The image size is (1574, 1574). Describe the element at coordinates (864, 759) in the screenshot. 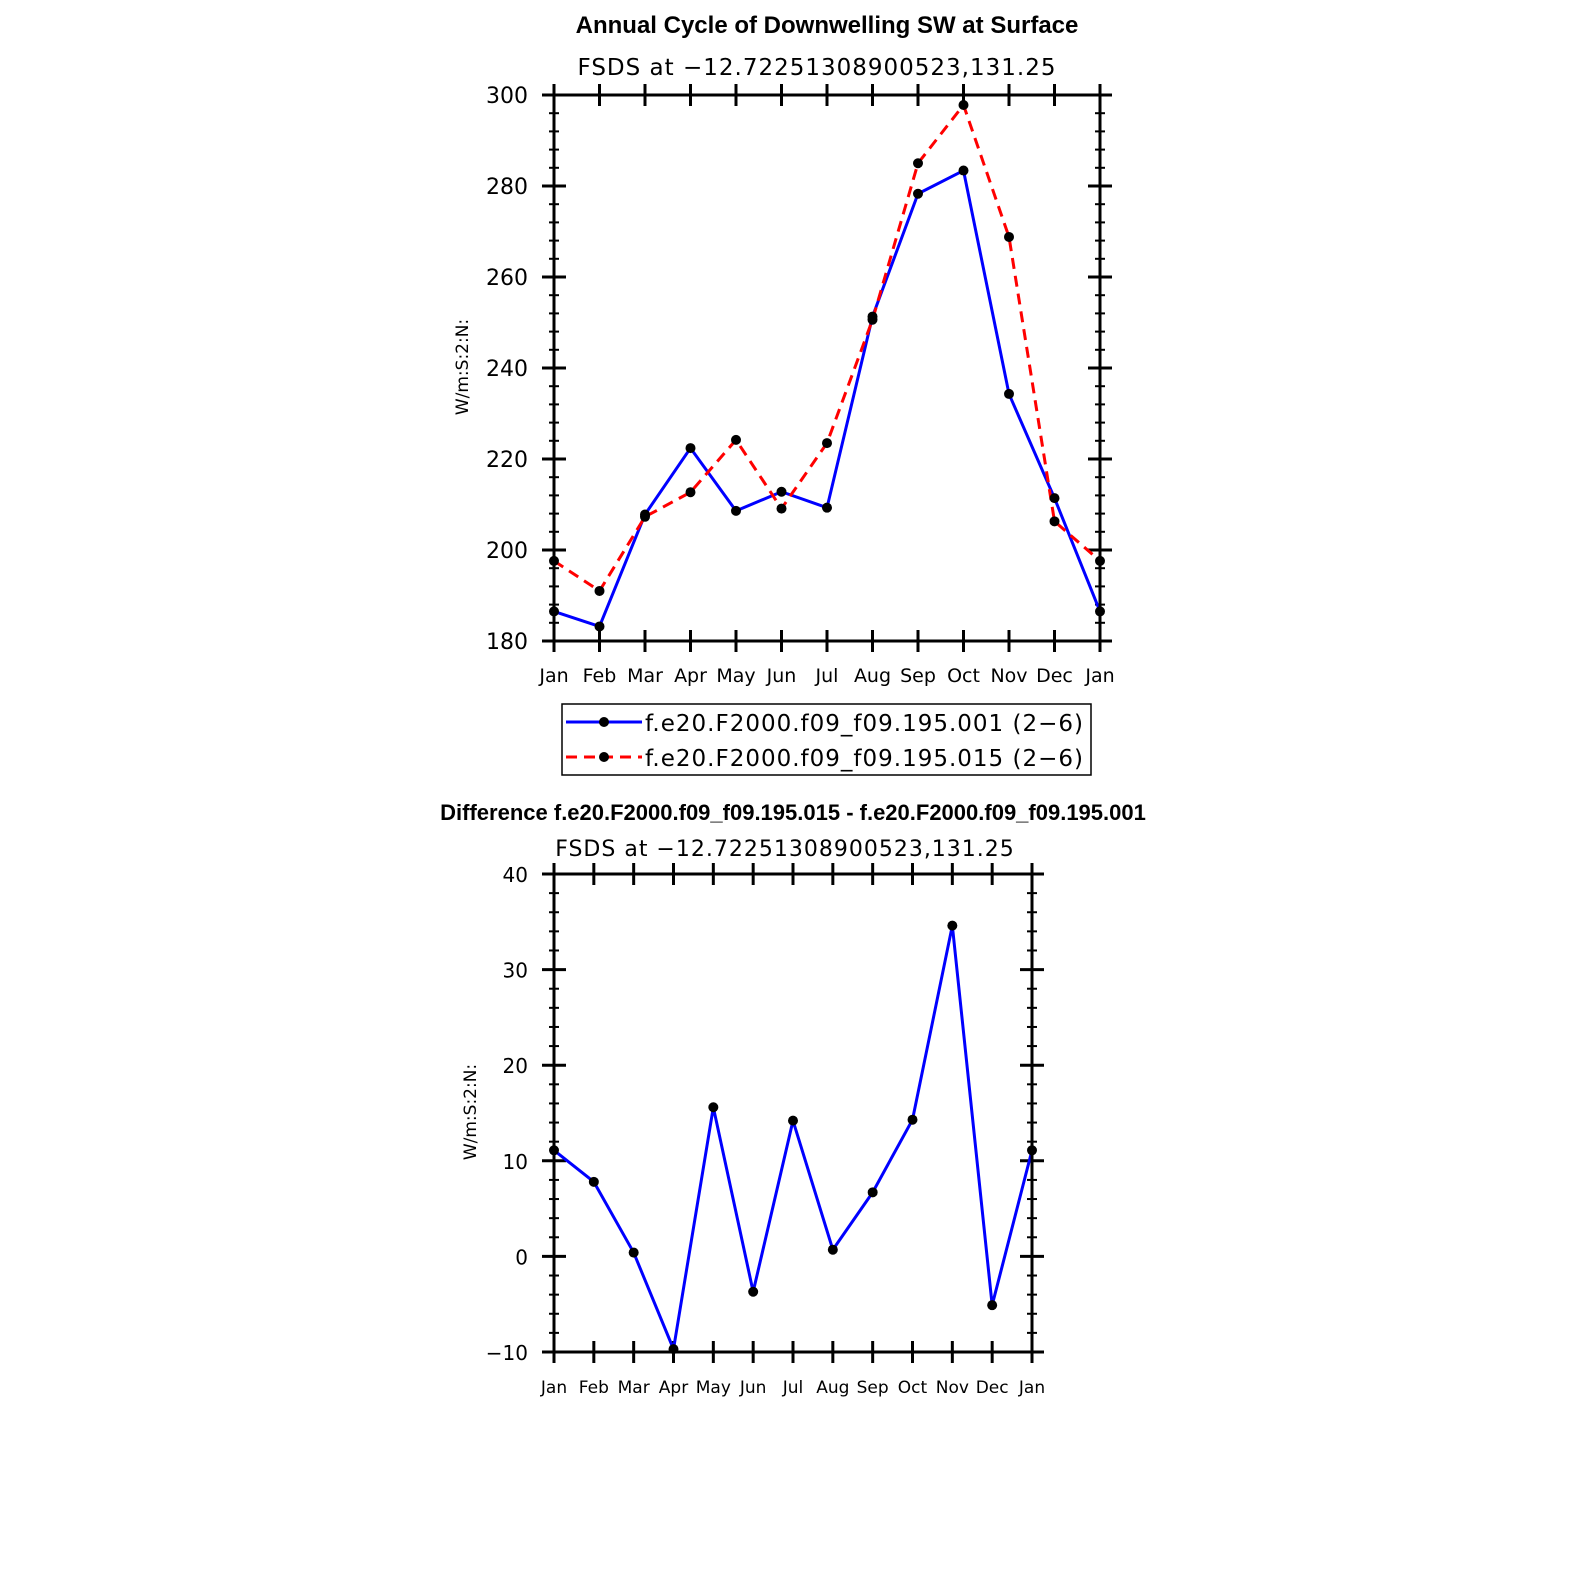

I see `legend-label-series-2: f.e20.F2000.f09_f09.195.015 (2−6)` at that location.